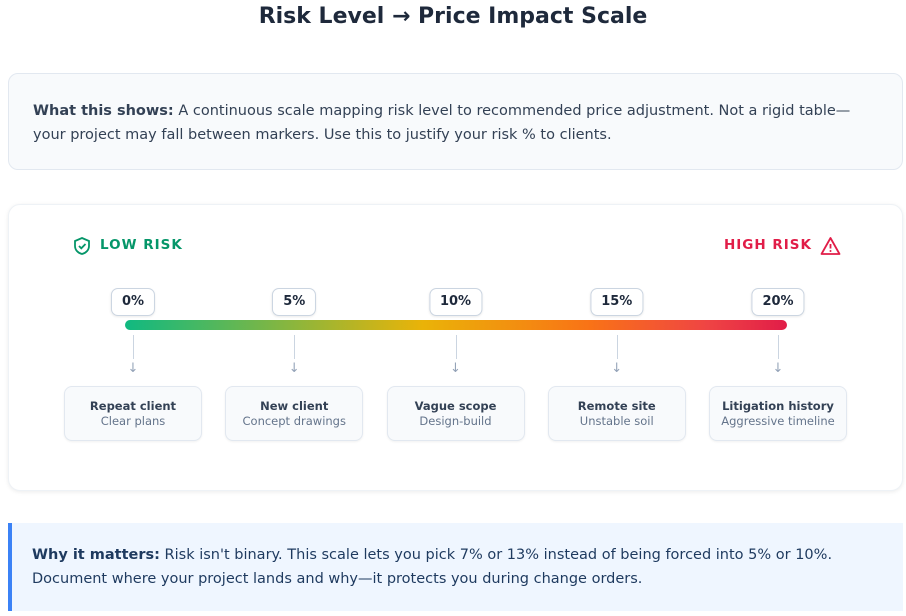  I want to click on scenario-box: Vague scope Design-build, so click(455, 413).